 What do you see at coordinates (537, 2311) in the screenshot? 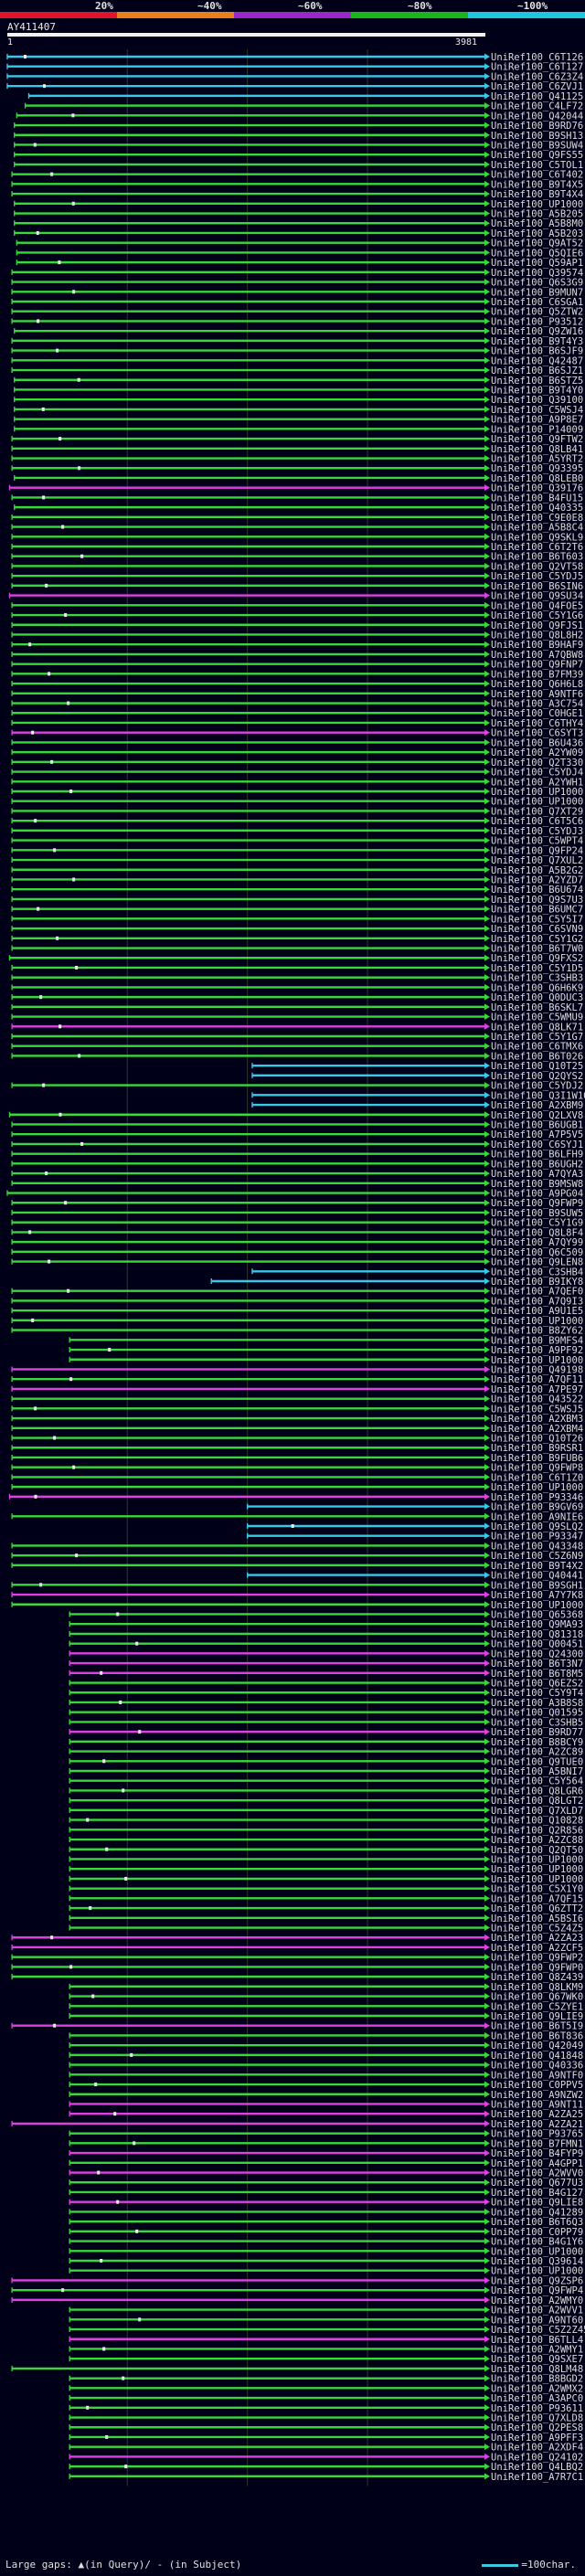
I see `hit-label: UniRef100_A2WVV1` at bounding box center [537, 2311].